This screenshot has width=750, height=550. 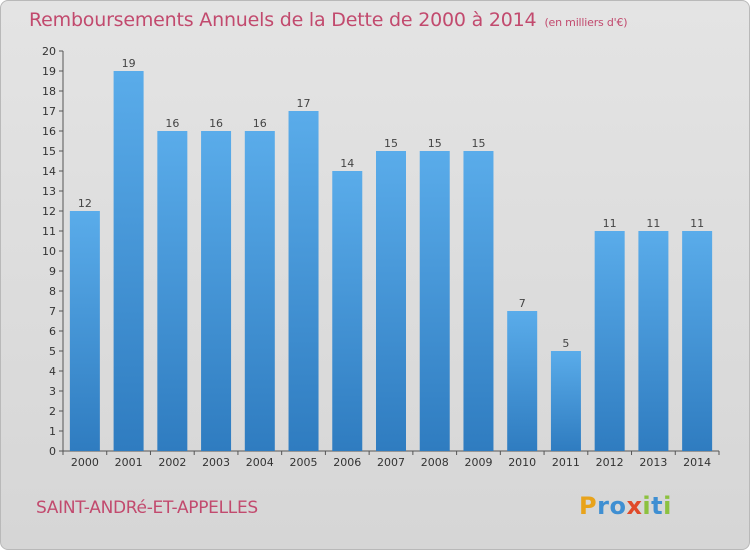 I want to click on x-tick-label-2000: 2000, so click(x=85, y=462).